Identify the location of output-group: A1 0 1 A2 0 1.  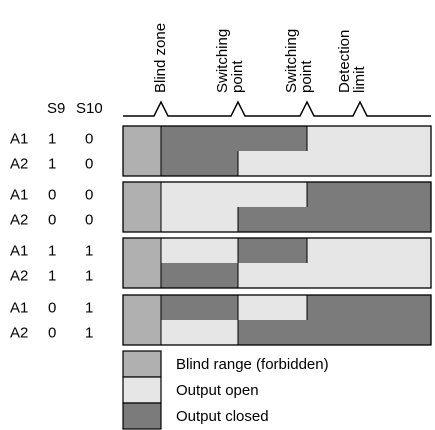
(221, 320).